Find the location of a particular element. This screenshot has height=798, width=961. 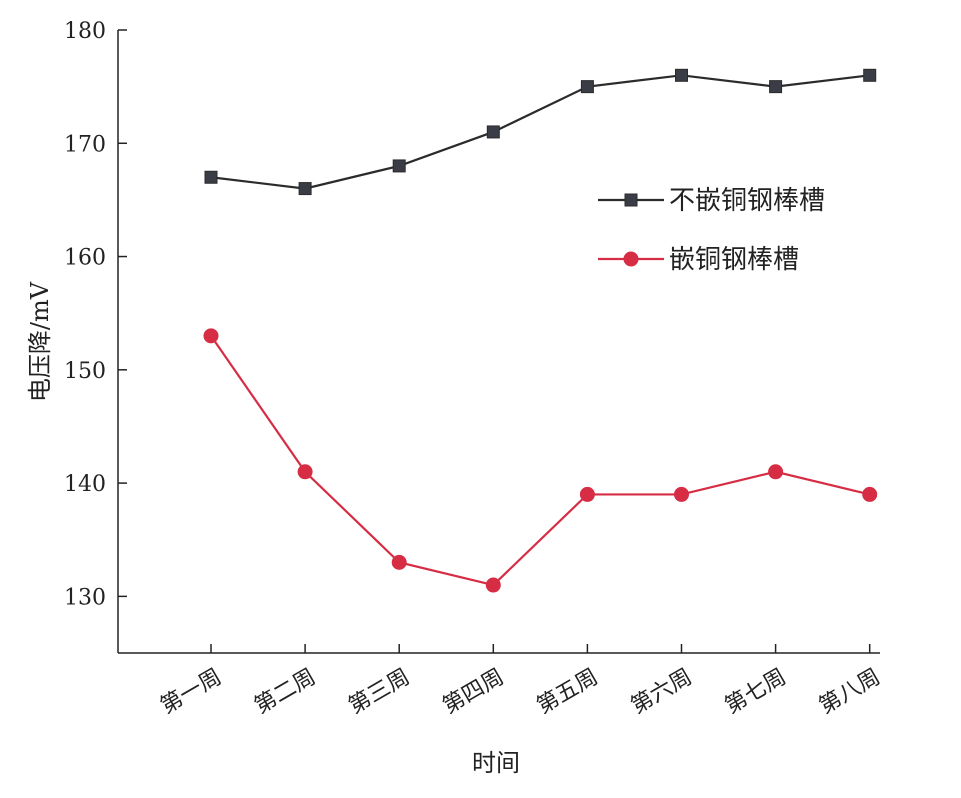

x-tick-label: 第七周 is located at coordinates (756, 692).